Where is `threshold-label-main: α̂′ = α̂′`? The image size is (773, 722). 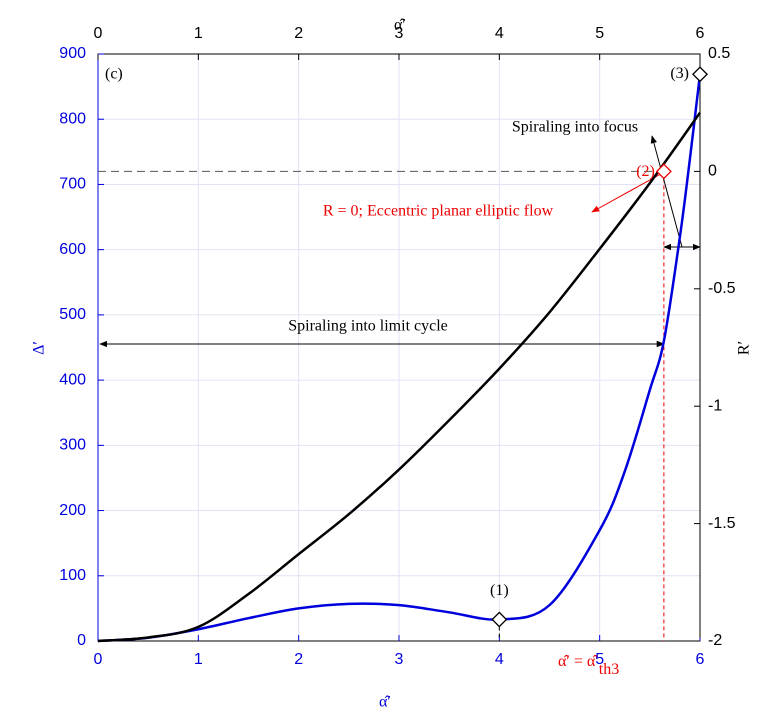
threshold-label-main: α̂′ = α̂′ is located at coordinates (578, 661).